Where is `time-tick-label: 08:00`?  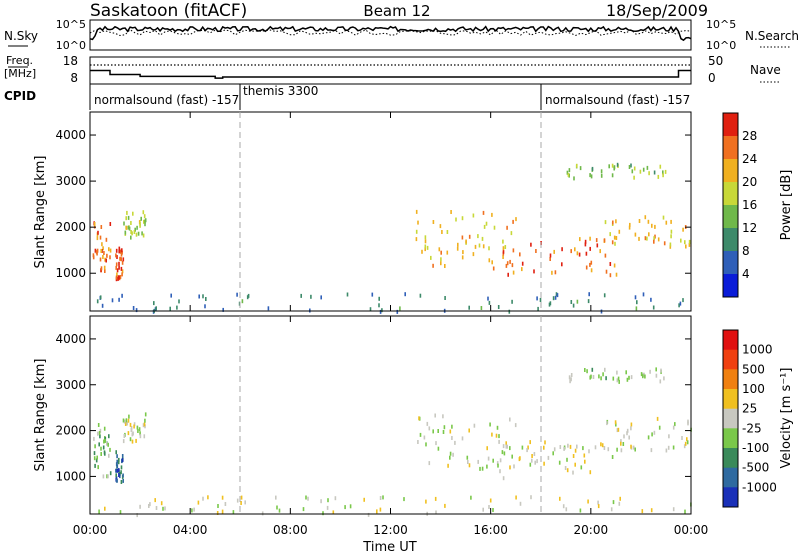
time-tick-label: 08:00 is located at coordinates (290, 530).